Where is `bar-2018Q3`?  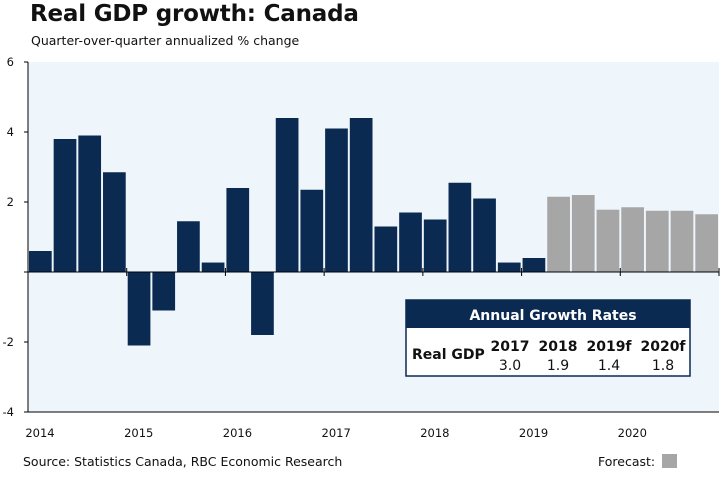
bar-2018Q3 is located at coordinates (484, 235).